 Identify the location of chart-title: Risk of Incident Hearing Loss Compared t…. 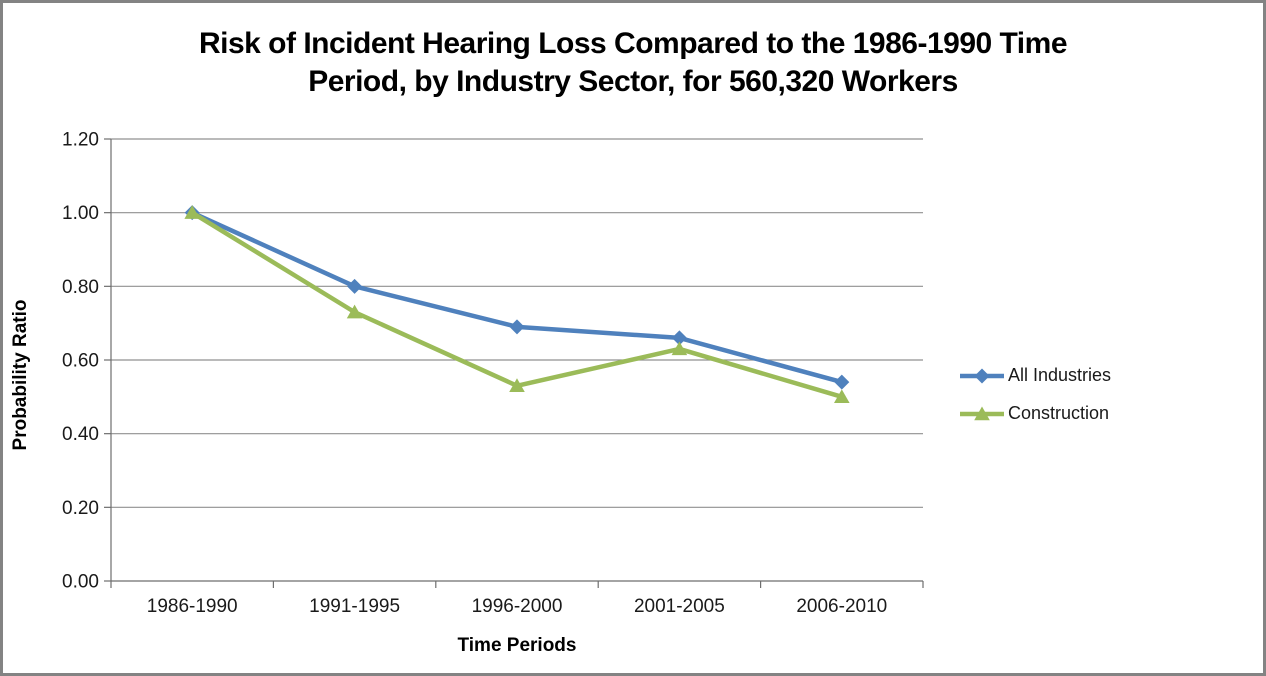
(633, 63).